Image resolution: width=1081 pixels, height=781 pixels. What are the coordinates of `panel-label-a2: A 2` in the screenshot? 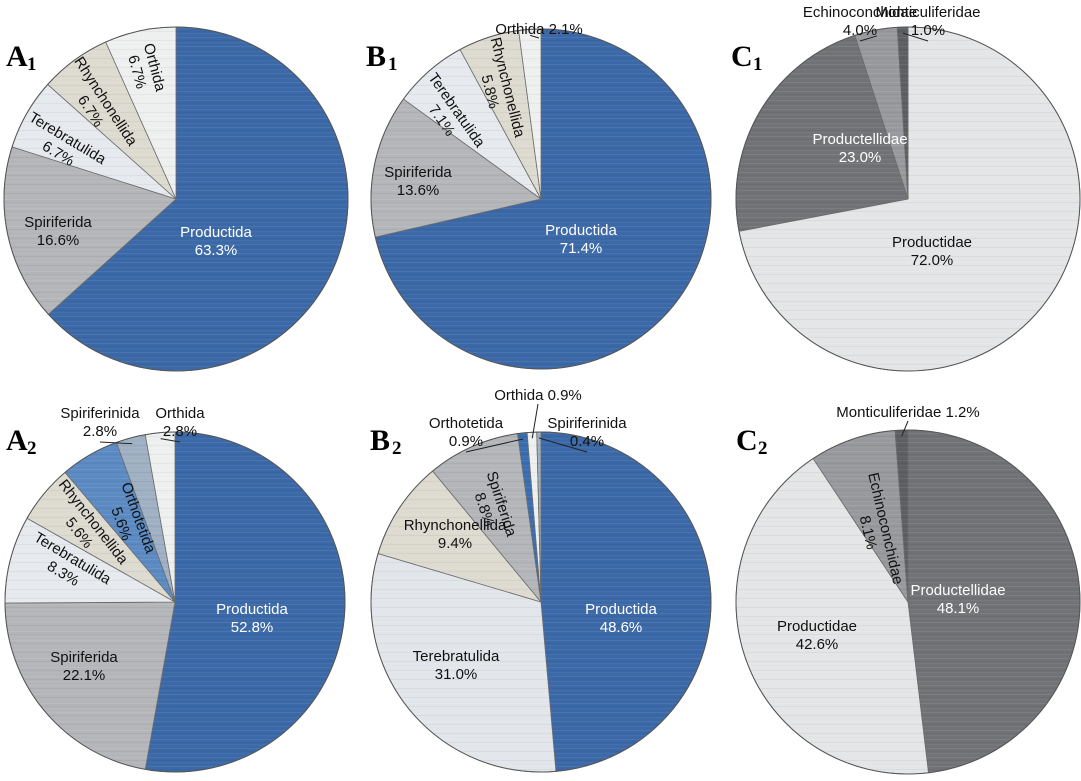 It's located at (21, 441).